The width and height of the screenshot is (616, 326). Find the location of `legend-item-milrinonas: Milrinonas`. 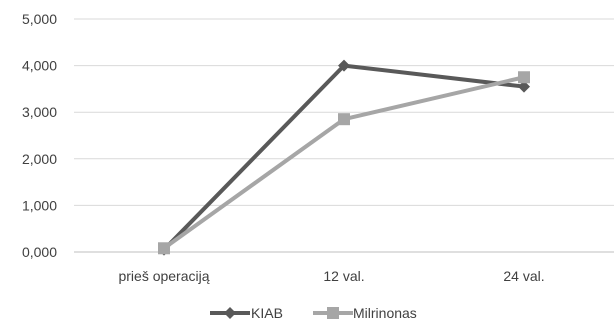

legend-item-milrinonas: Milrinonas is located at coordinates (365, 313).